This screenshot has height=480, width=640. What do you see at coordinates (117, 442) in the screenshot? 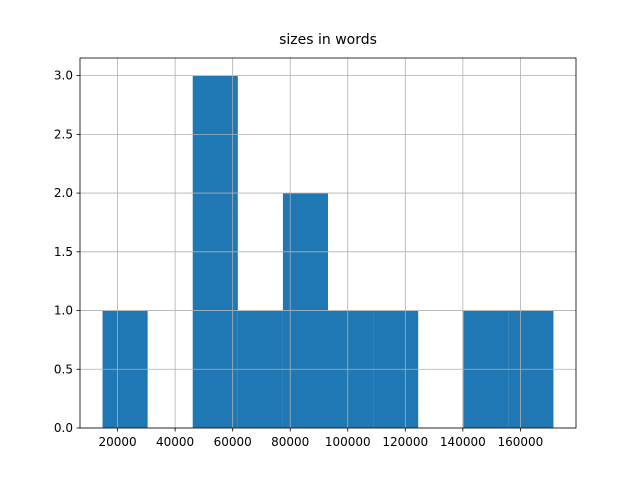
I see `x-tick-label: 20000` at bounding box center [117, 442].